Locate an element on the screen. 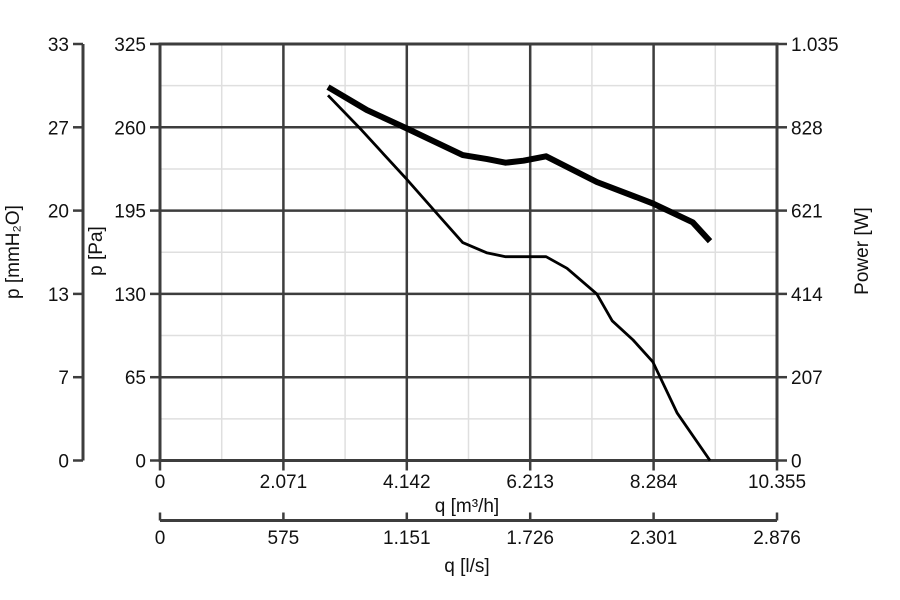 This screenshot has width=900, height=600. tick-label-mmh2o: 33 is located at coordinates (58, 45).